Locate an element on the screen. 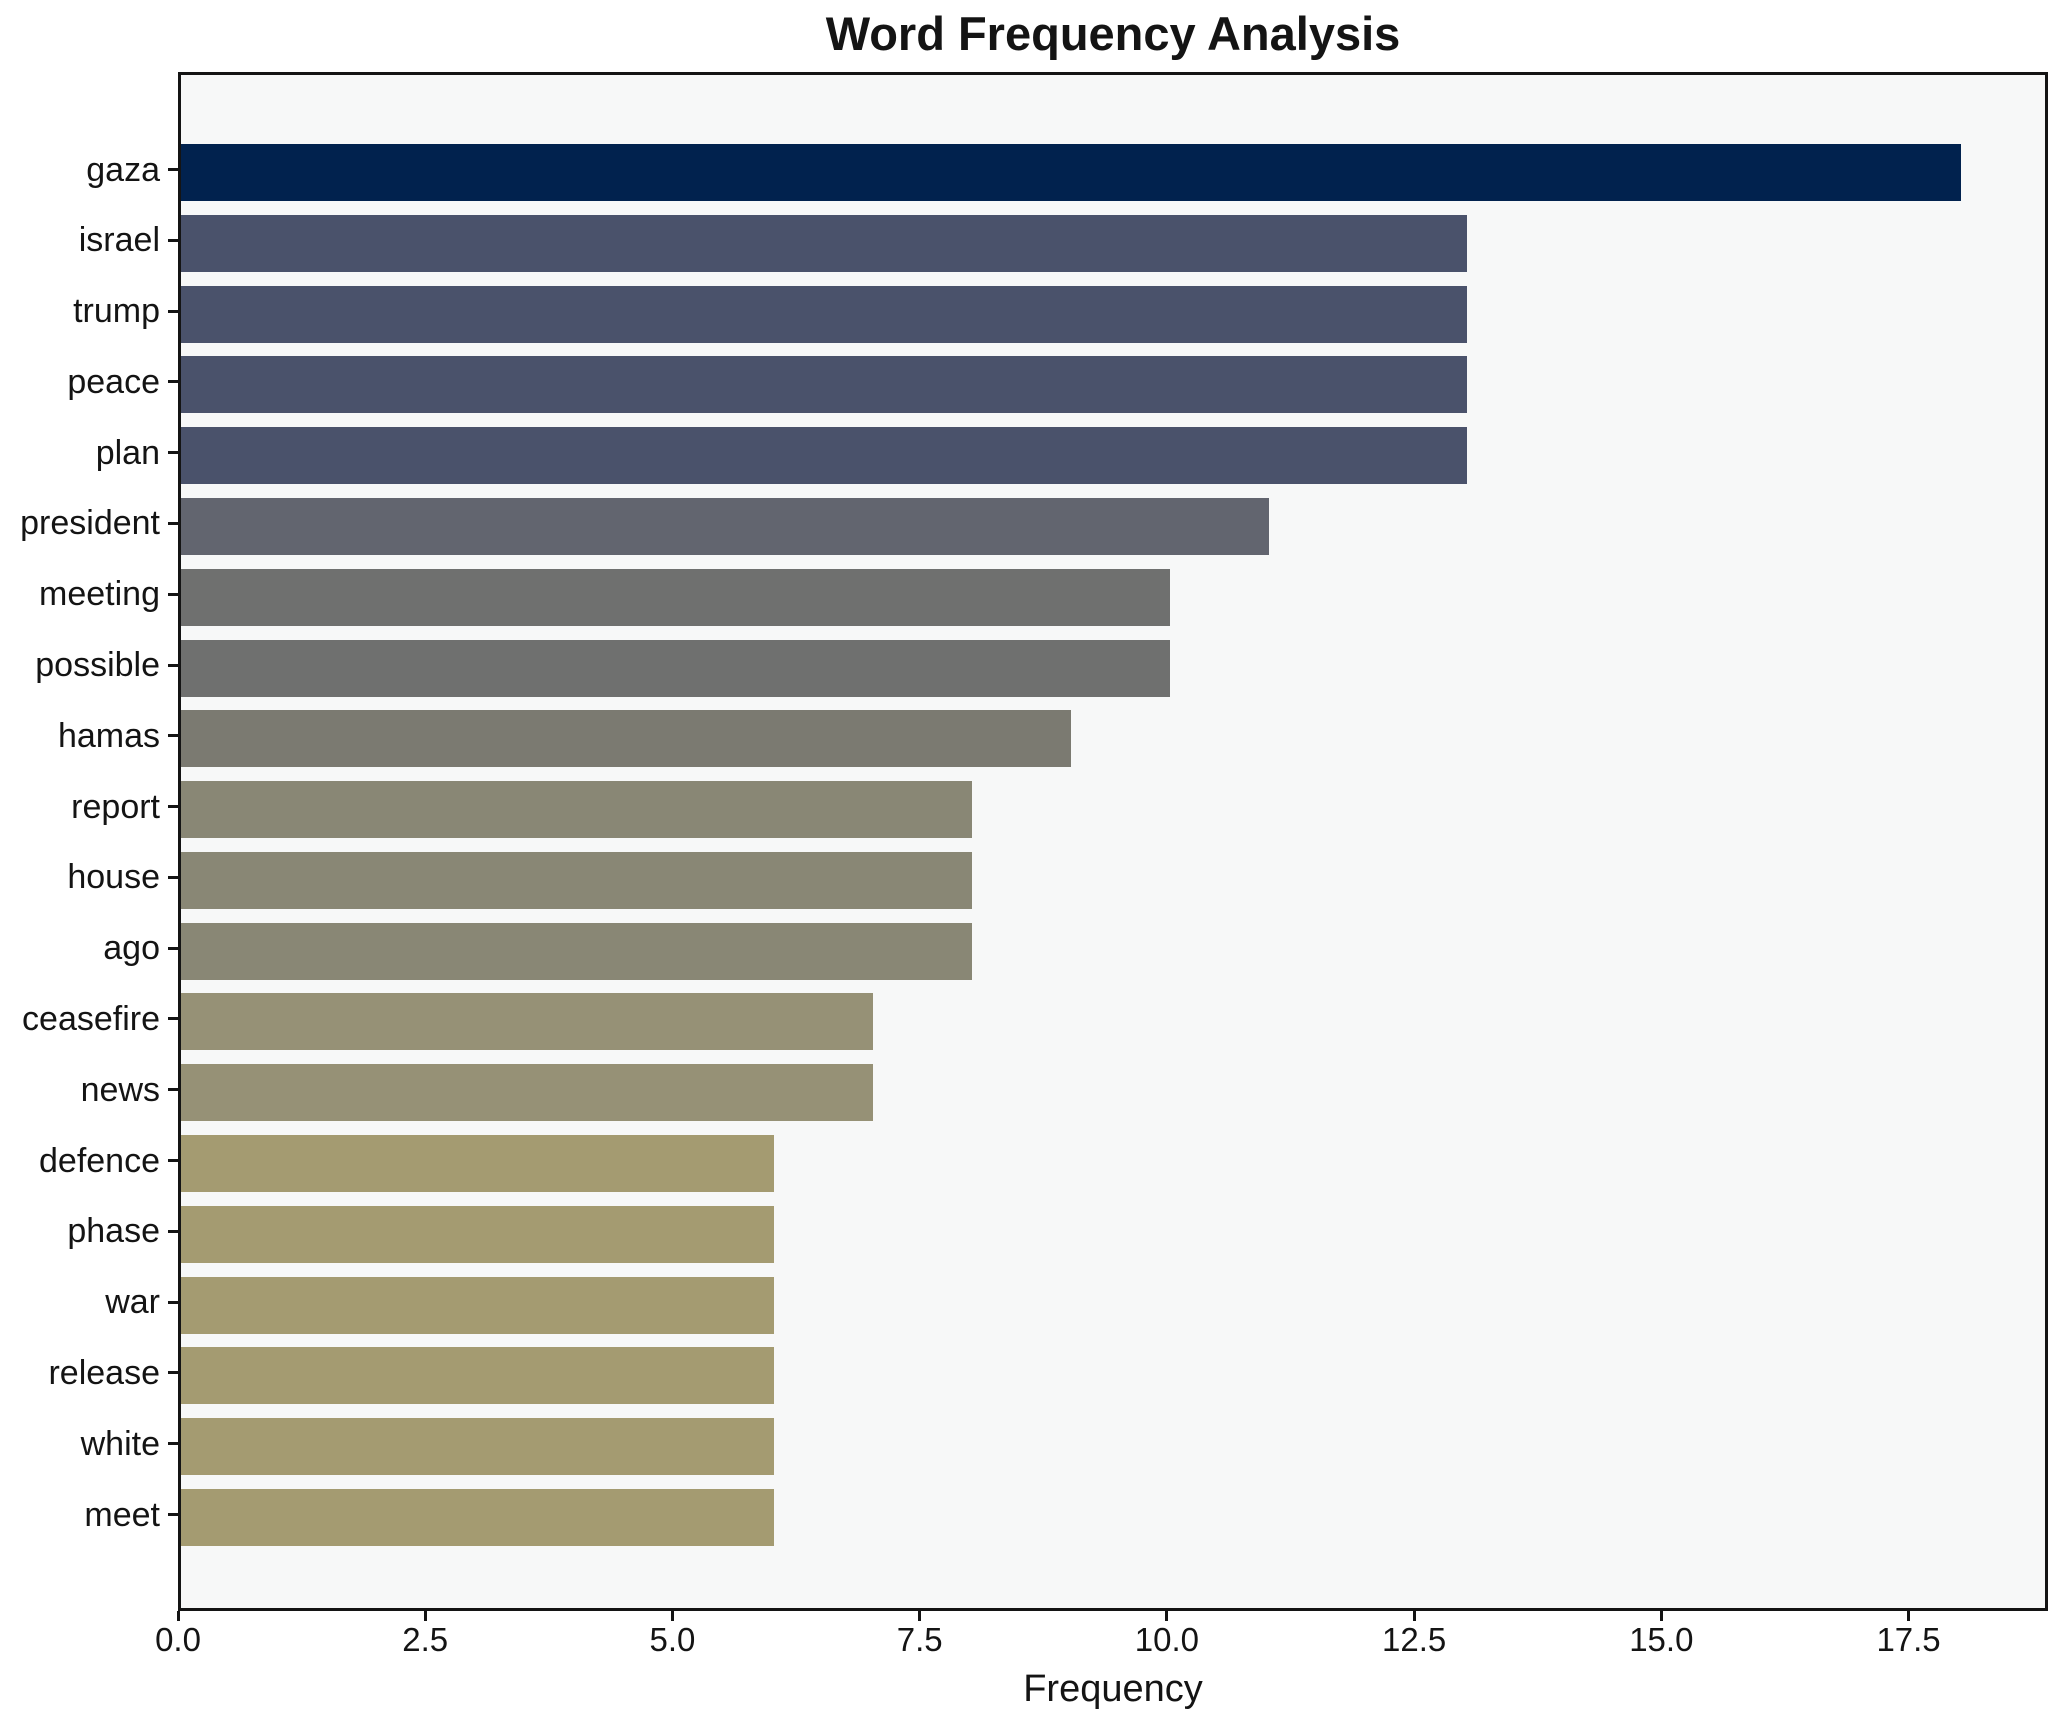 The height and width of the screenshot is (1722, 2056). y-tick-label-report: report is located at coordinates (115, 806).